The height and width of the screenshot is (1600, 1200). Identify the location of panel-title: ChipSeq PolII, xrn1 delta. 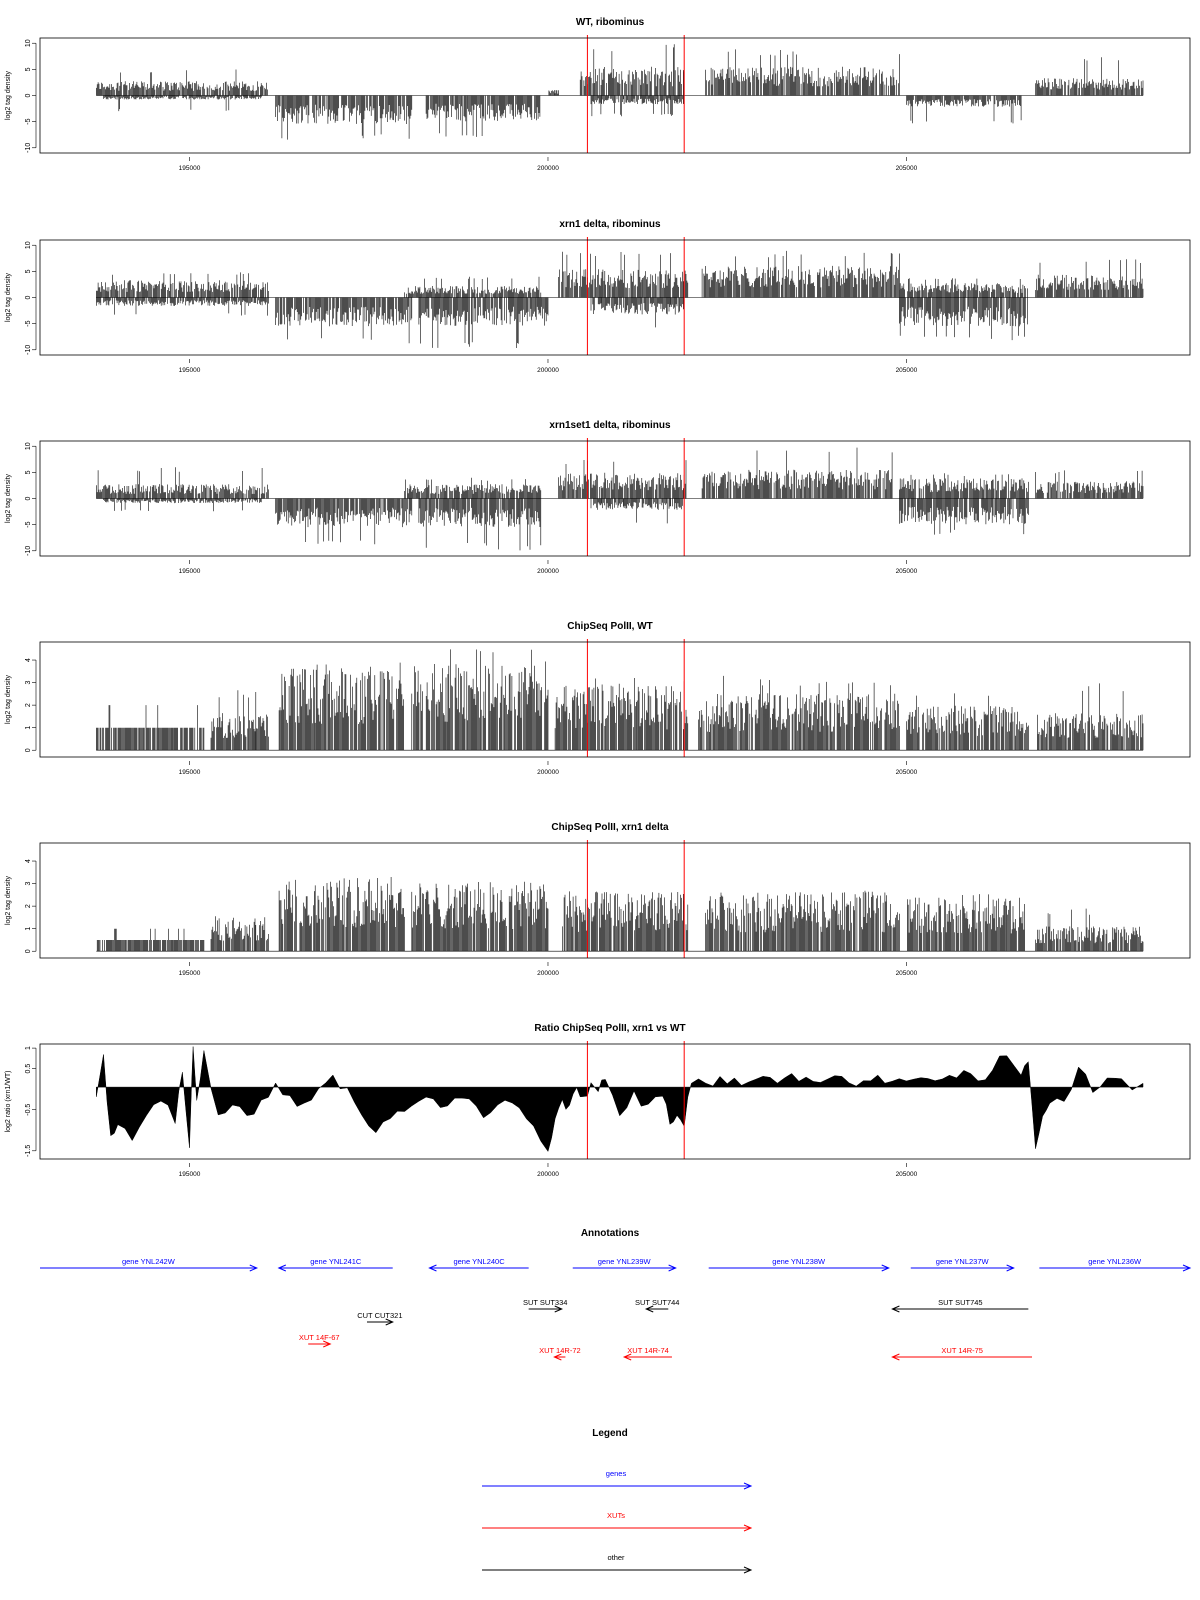
(610, 827).